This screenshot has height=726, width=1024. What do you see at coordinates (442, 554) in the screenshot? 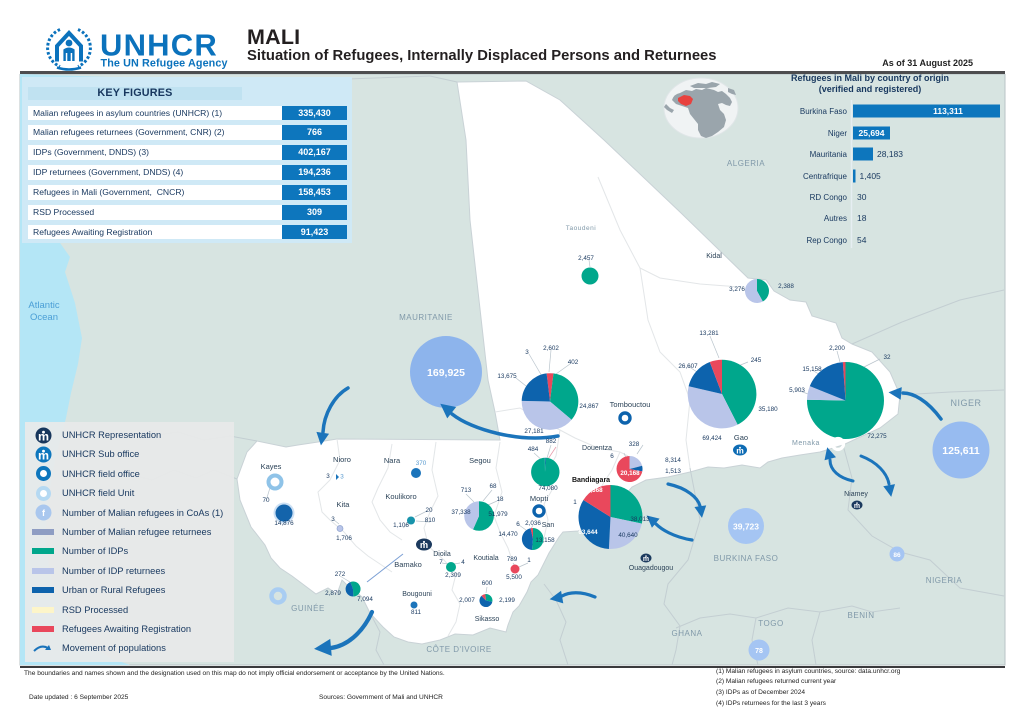
I see `svg-text: Dioila` at bounding box center [442, 554].